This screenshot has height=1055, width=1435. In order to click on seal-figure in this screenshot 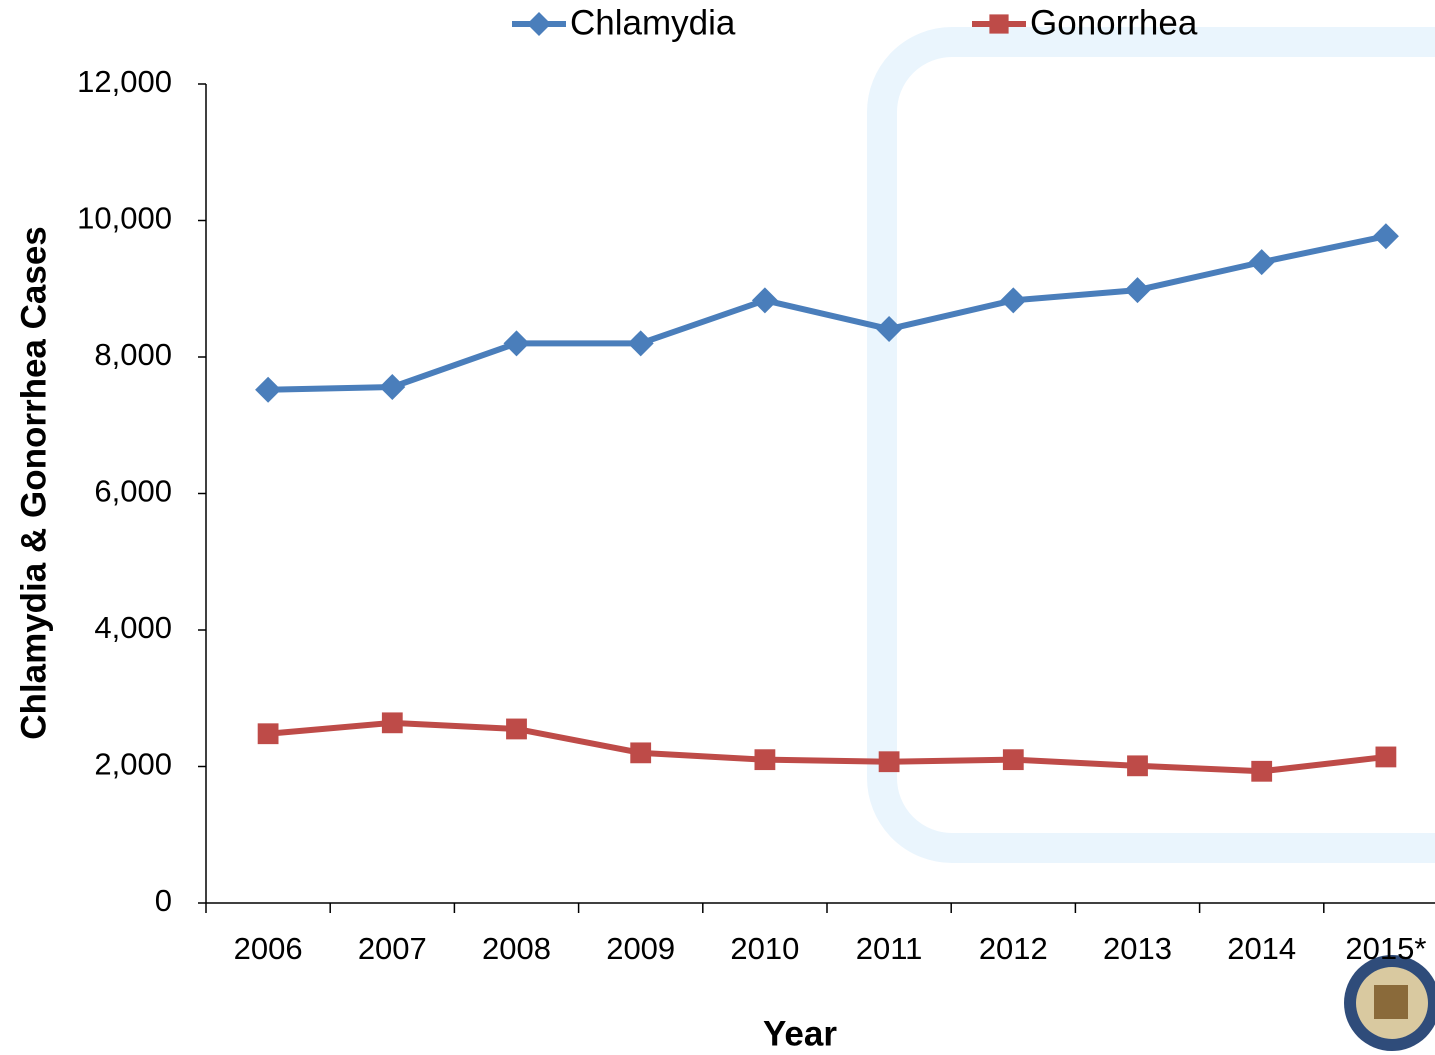, I will do `click(1391, 1002)`.